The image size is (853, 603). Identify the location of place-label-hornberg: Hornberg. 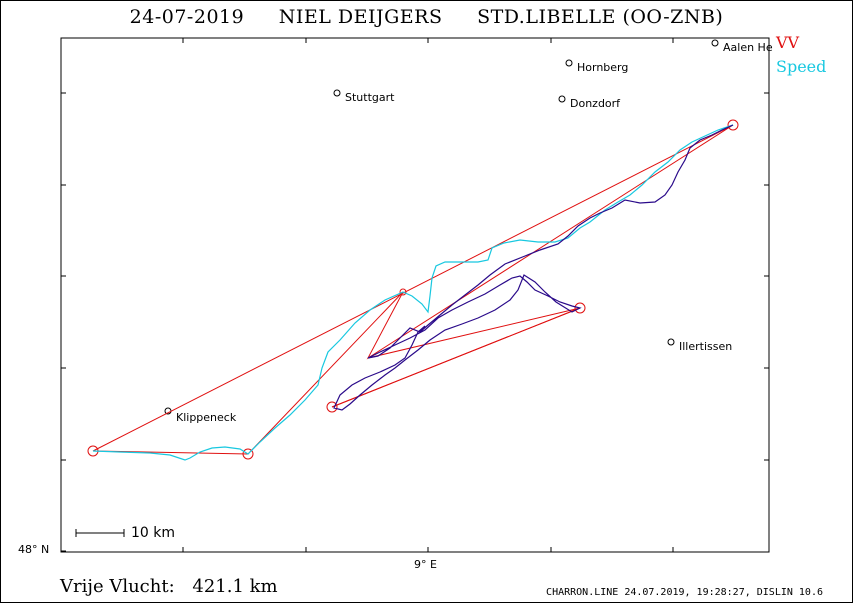
(602, 67).